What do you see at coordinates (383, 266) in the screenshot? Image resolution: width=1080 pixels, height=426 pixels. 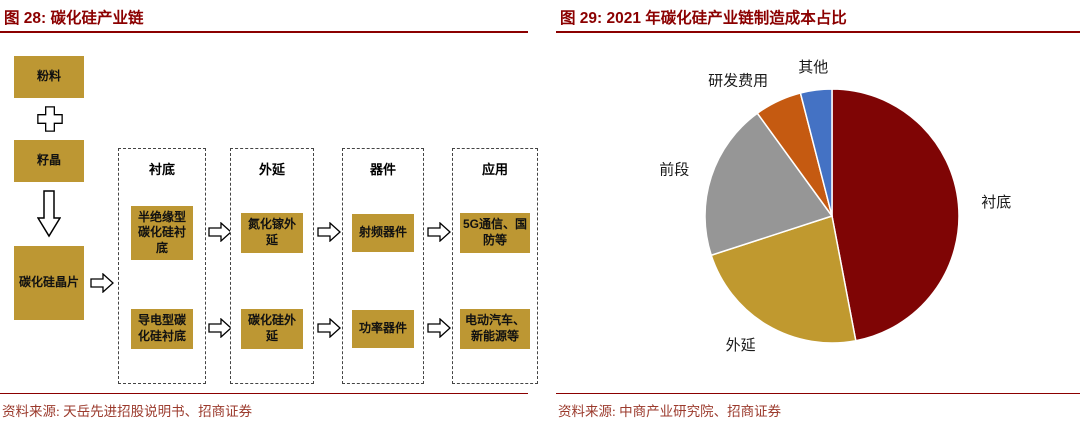 I see `stage-column-devices: 器件 射频器件 功率器件` at bounding box center [383, 266].